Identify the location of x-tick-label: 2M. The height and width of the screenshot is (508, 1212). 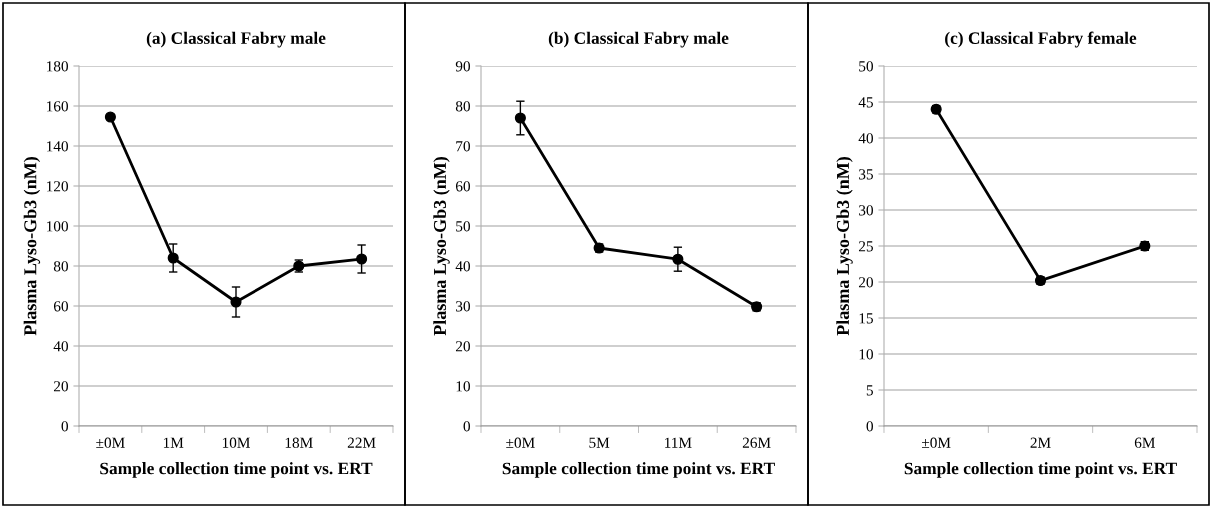
(1040, 442).